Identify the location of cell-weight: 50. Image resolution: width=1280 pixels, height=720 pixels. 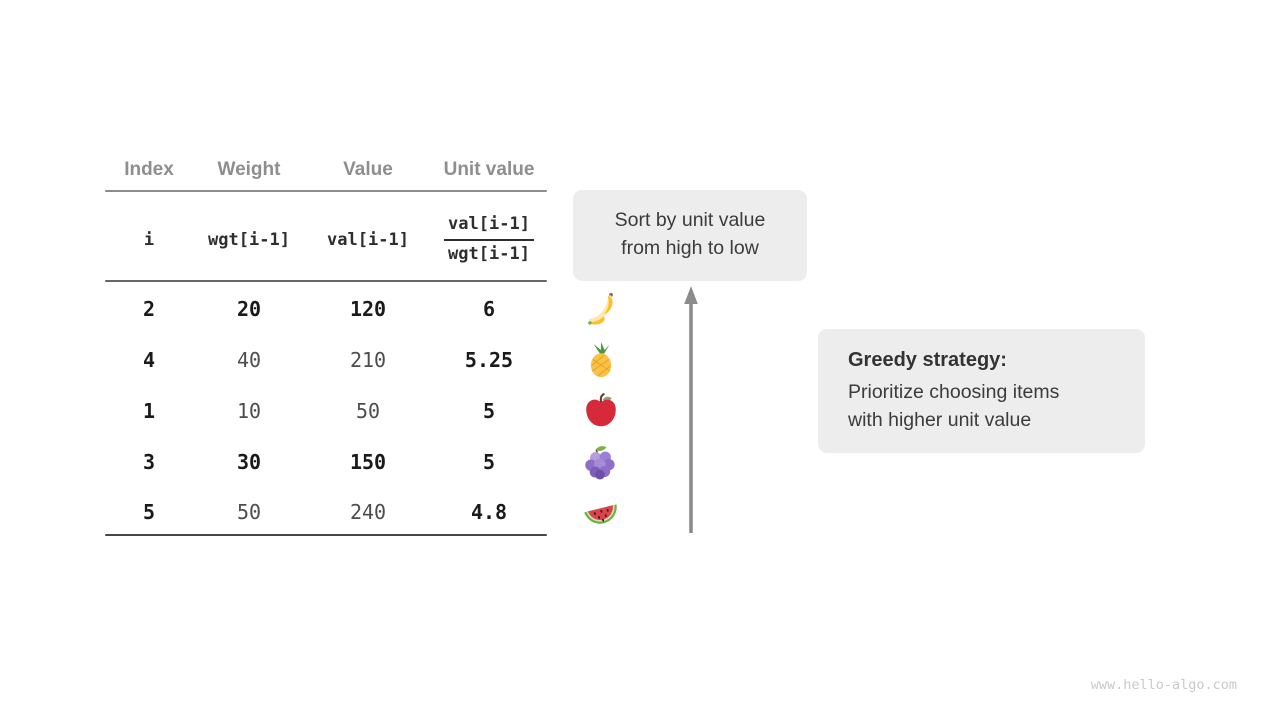
(249, 512).